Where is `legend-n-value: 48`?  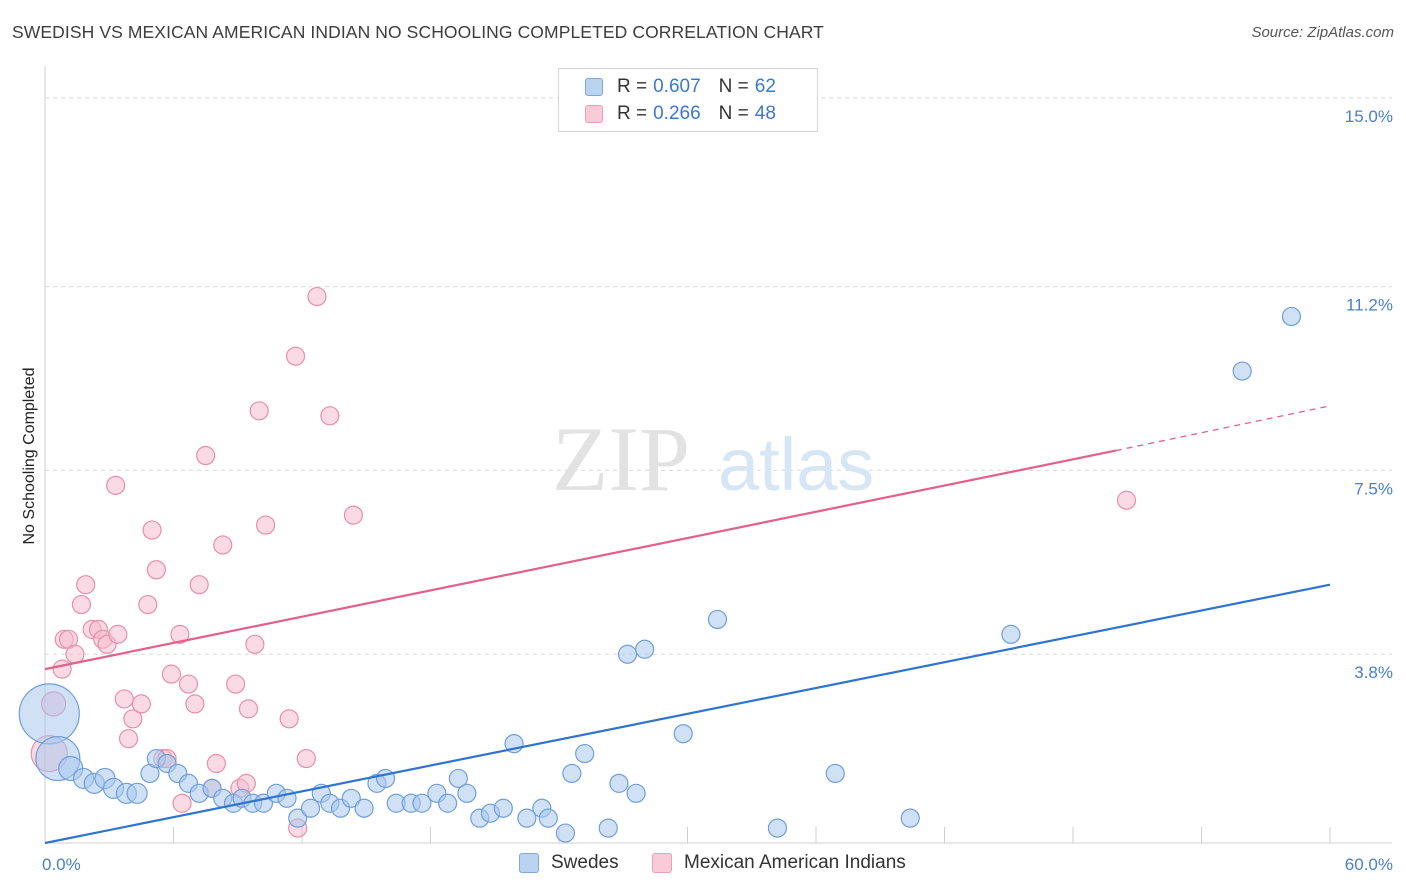 legend-n-value: 48 is located at coordinates (765, 113).